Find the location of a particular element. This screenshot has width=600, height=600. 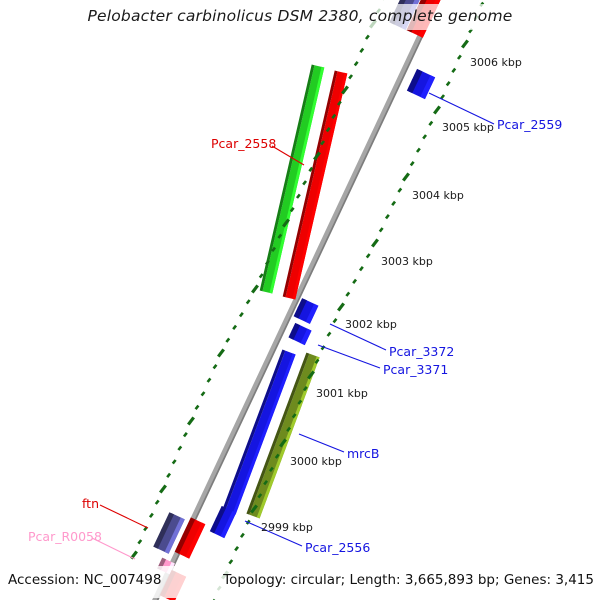

gene-bar-red-pcar2558 is located at coordinates (315, 185).